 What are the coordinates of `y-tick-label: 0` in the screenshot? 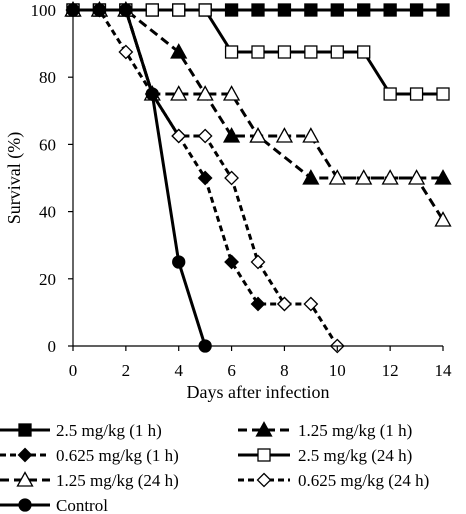 It's located at (52, 346).